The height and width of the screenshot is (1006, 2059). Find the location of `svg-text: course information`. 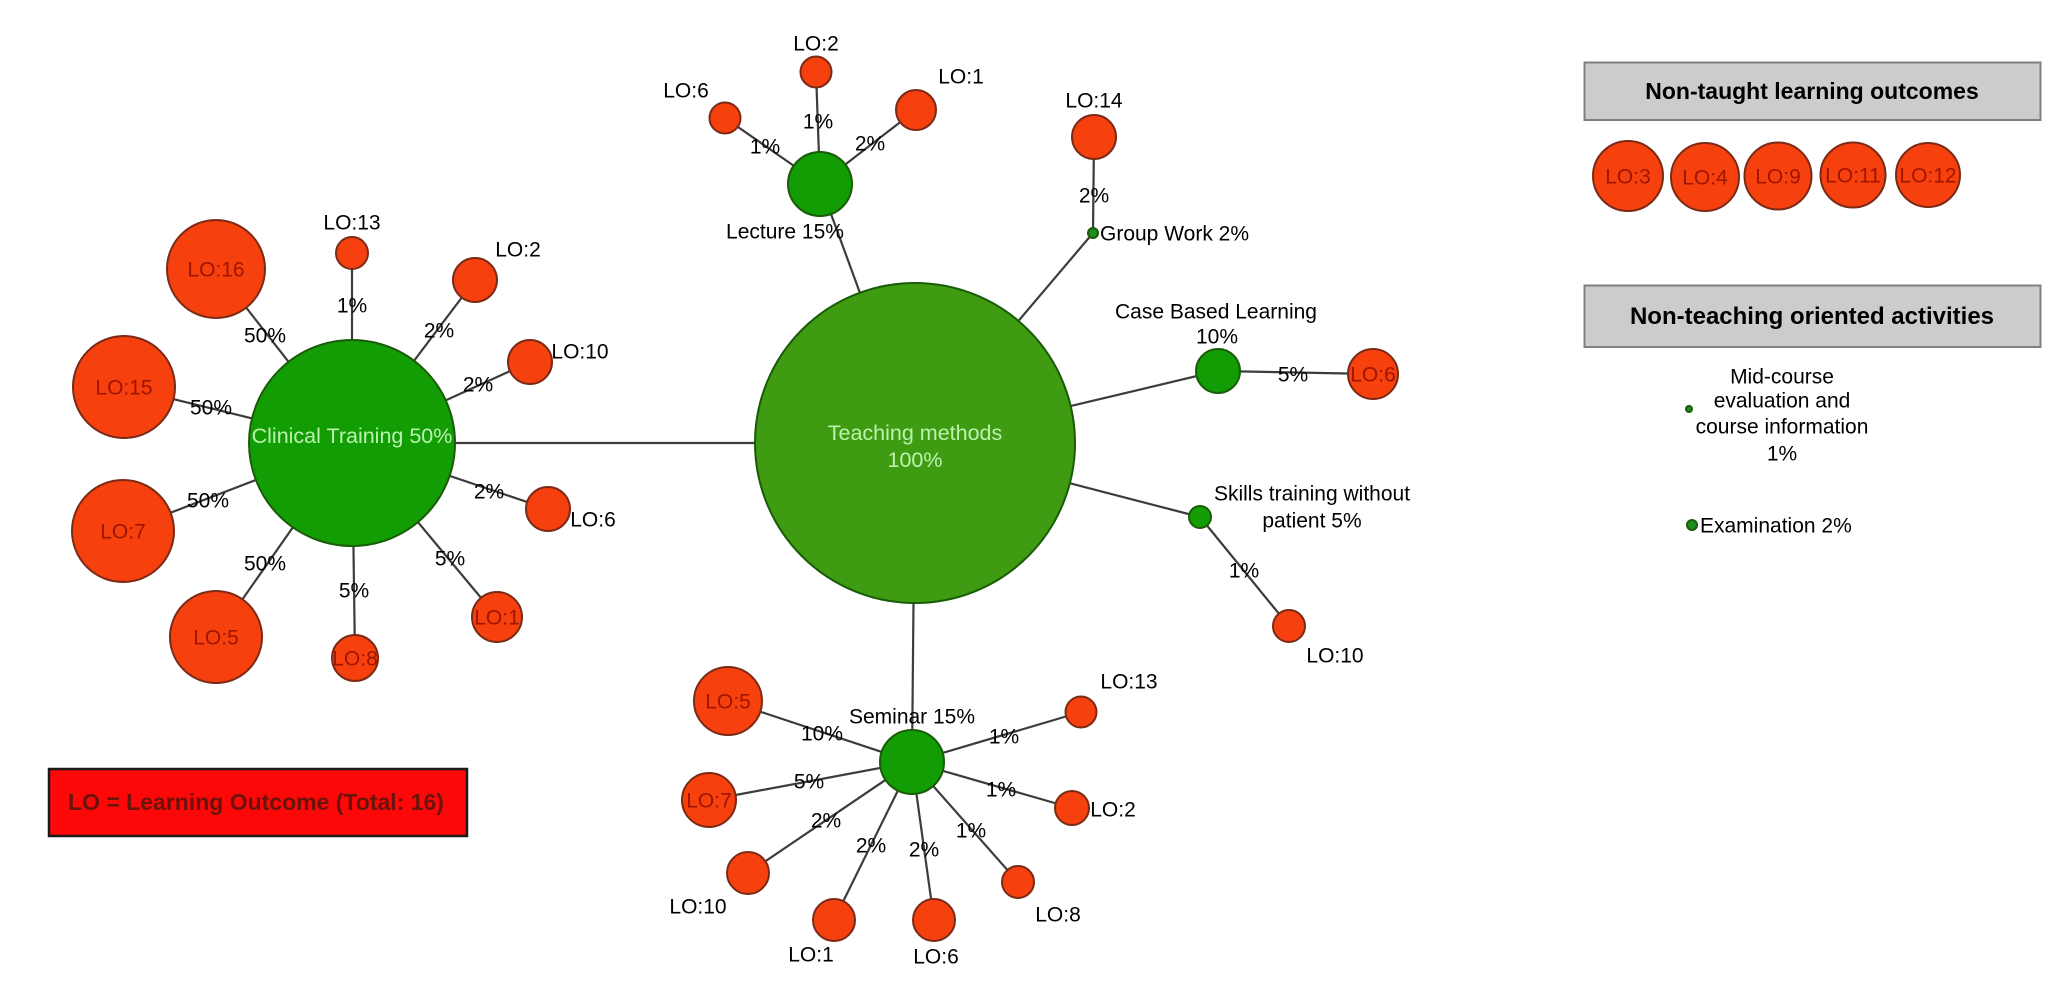

svg-text: course information is located at coordinates (1782, 427).